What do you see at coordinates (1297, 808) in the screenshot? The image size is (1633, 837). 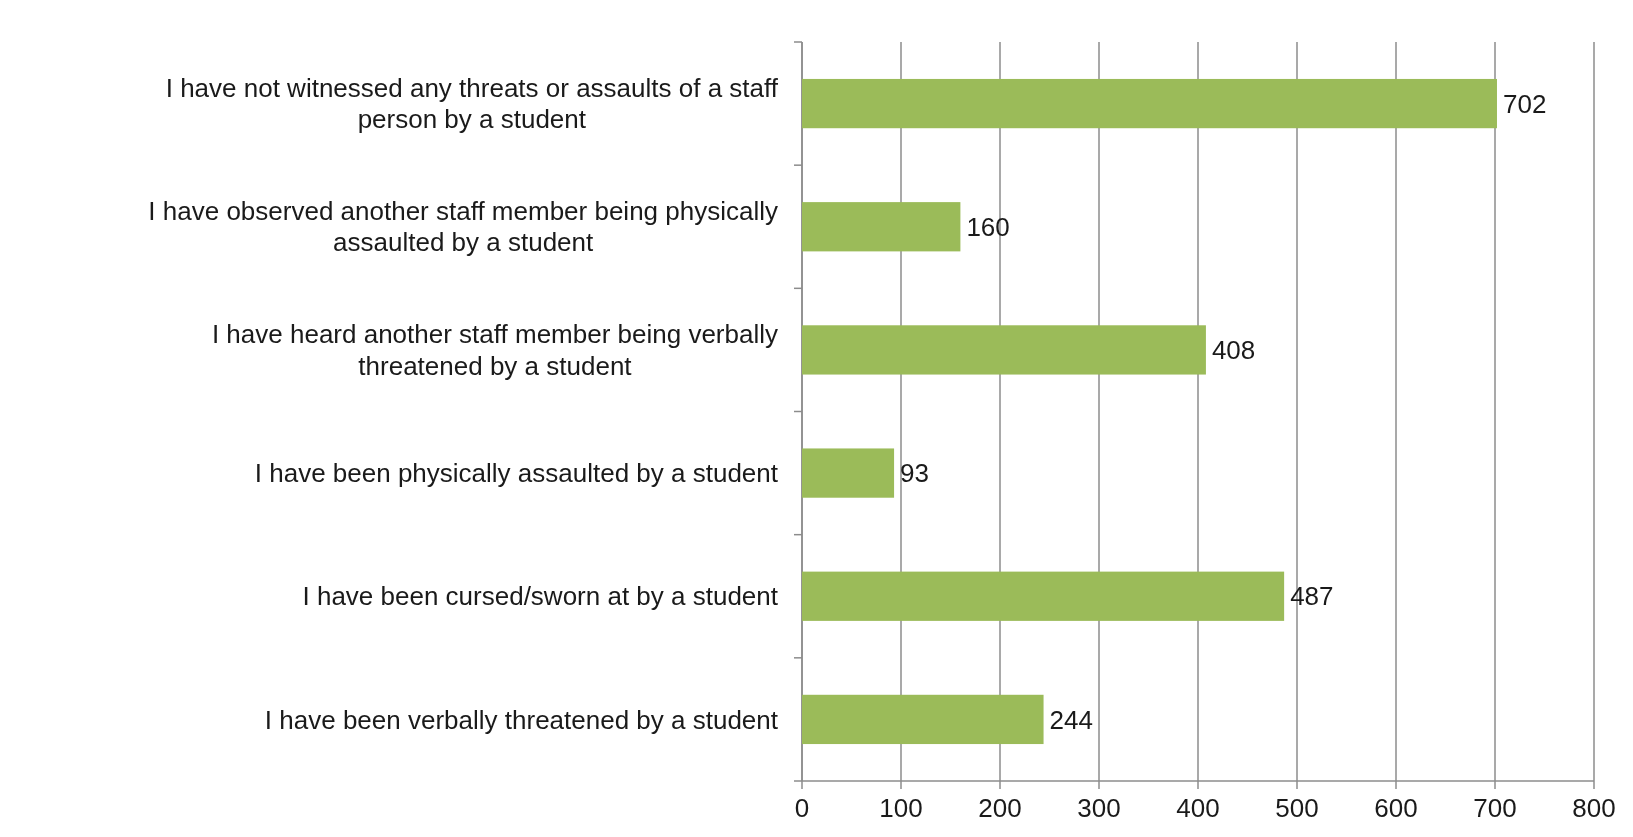 I see `x-tick-label: 500` at bounding box center [1297, 808].